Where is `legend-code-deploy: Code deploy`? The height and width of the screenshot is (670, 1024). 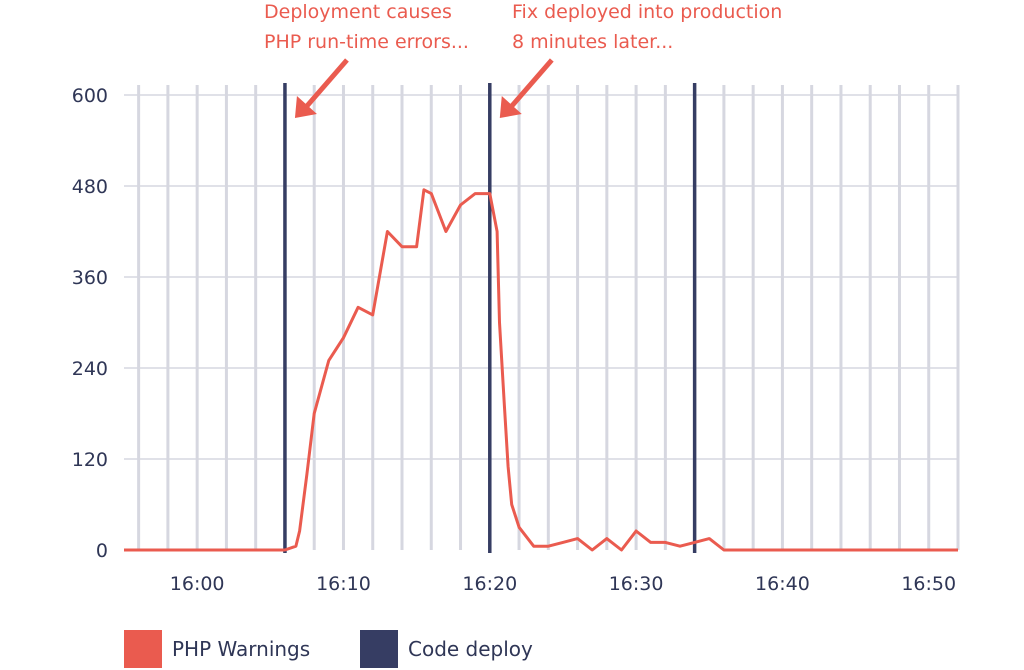 legend-code-deploy: Code deploy is located at coordinates (446, 649).